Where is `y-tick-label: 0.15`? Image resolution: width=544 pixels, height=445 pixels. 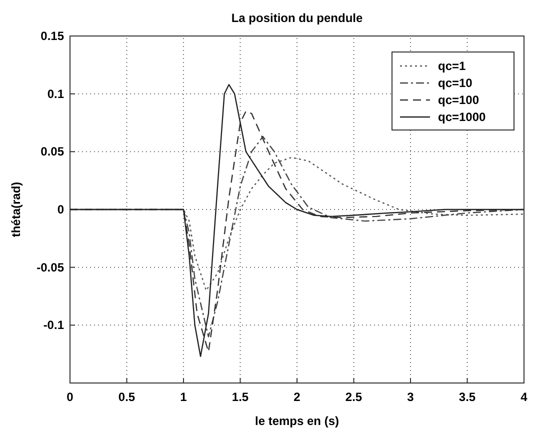 y-tick-label: 0.15 is located at coordinates (52, 36).